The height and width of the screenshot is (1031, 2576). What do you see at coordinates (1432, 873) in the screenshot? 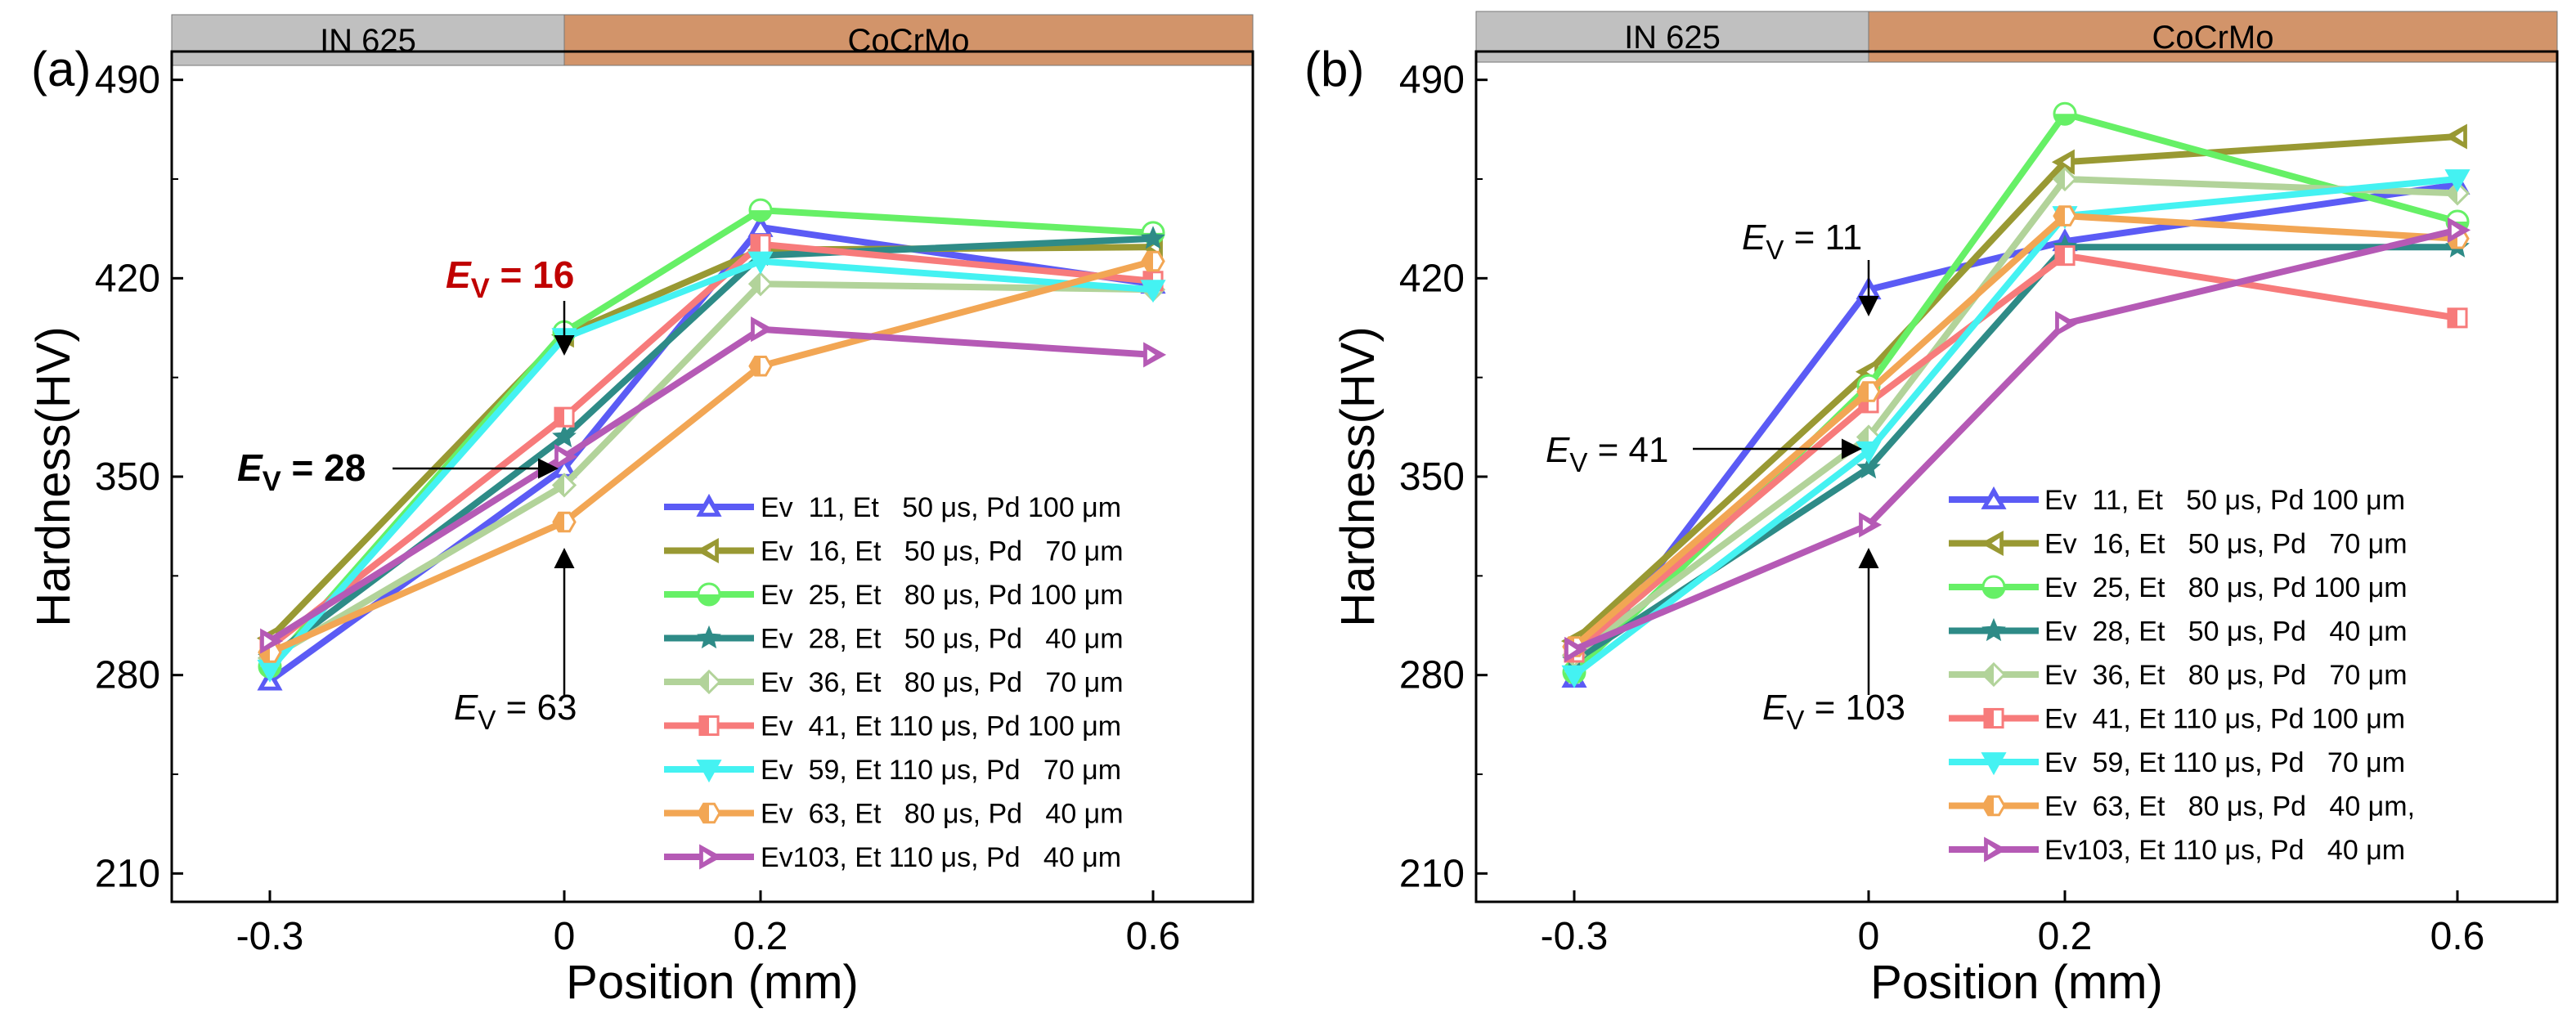
I see `y-tick-label: 210` at bounding box center [1432, 873].